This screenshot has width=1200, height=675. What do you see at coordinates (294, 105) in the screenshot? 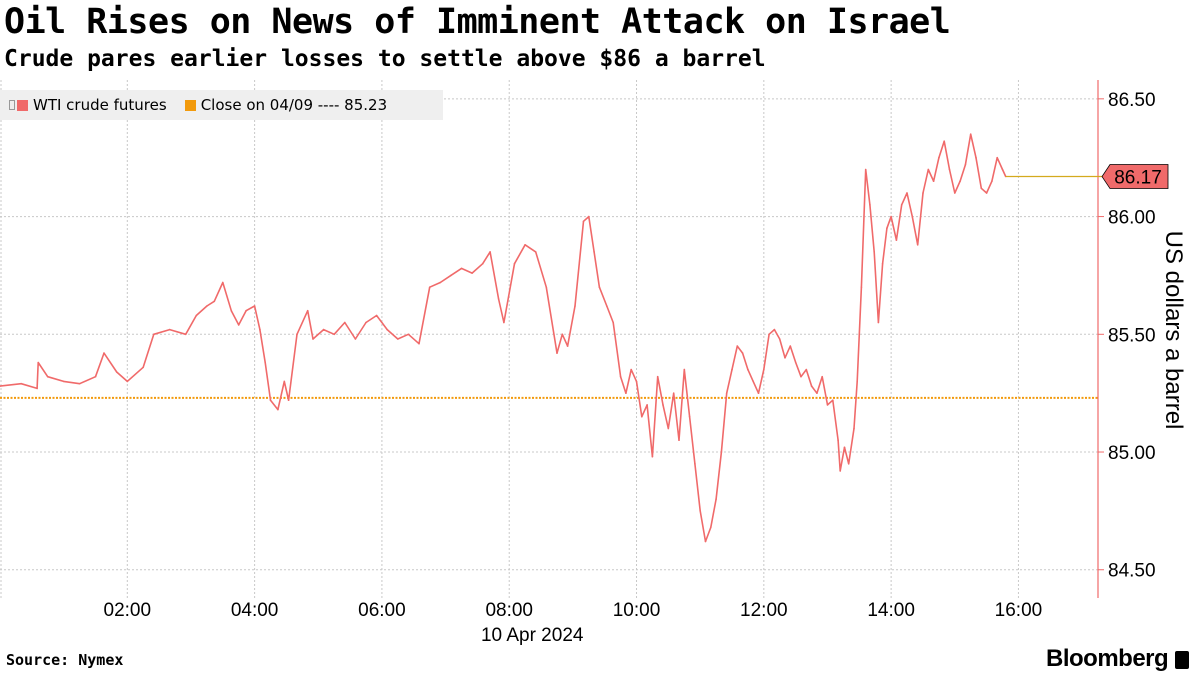
I see `legend-label-close: Close on 04/09 ---- 85.23` at bounding box center [294, 105].